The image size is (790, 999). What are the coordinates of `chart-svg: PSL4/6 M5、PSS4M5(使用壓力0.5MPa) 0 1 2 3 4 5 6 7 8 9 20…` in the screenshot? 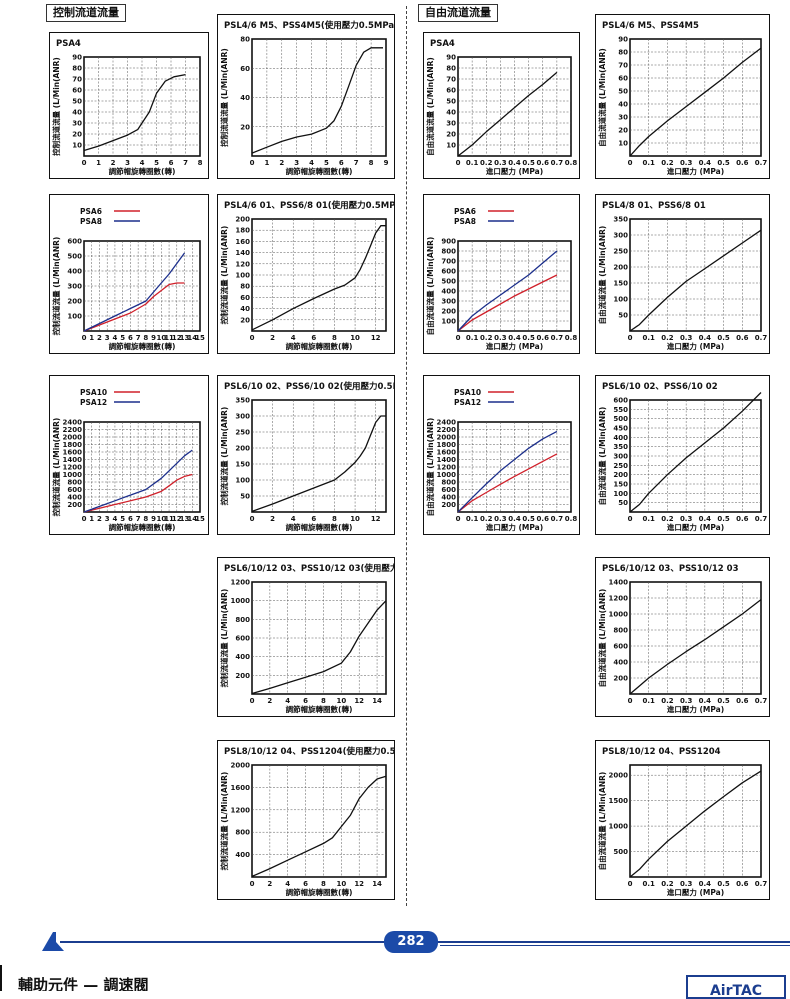 It's located at (306, 98).